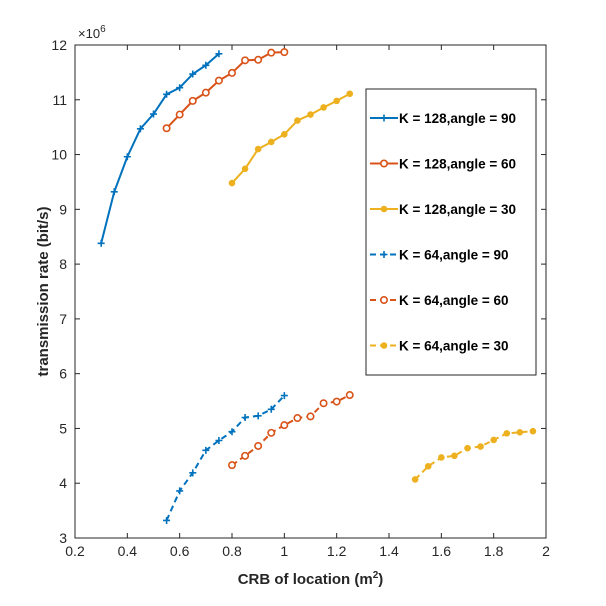  I want to click on legend-entry: K = 128,angle = 60, so click(443, 164).